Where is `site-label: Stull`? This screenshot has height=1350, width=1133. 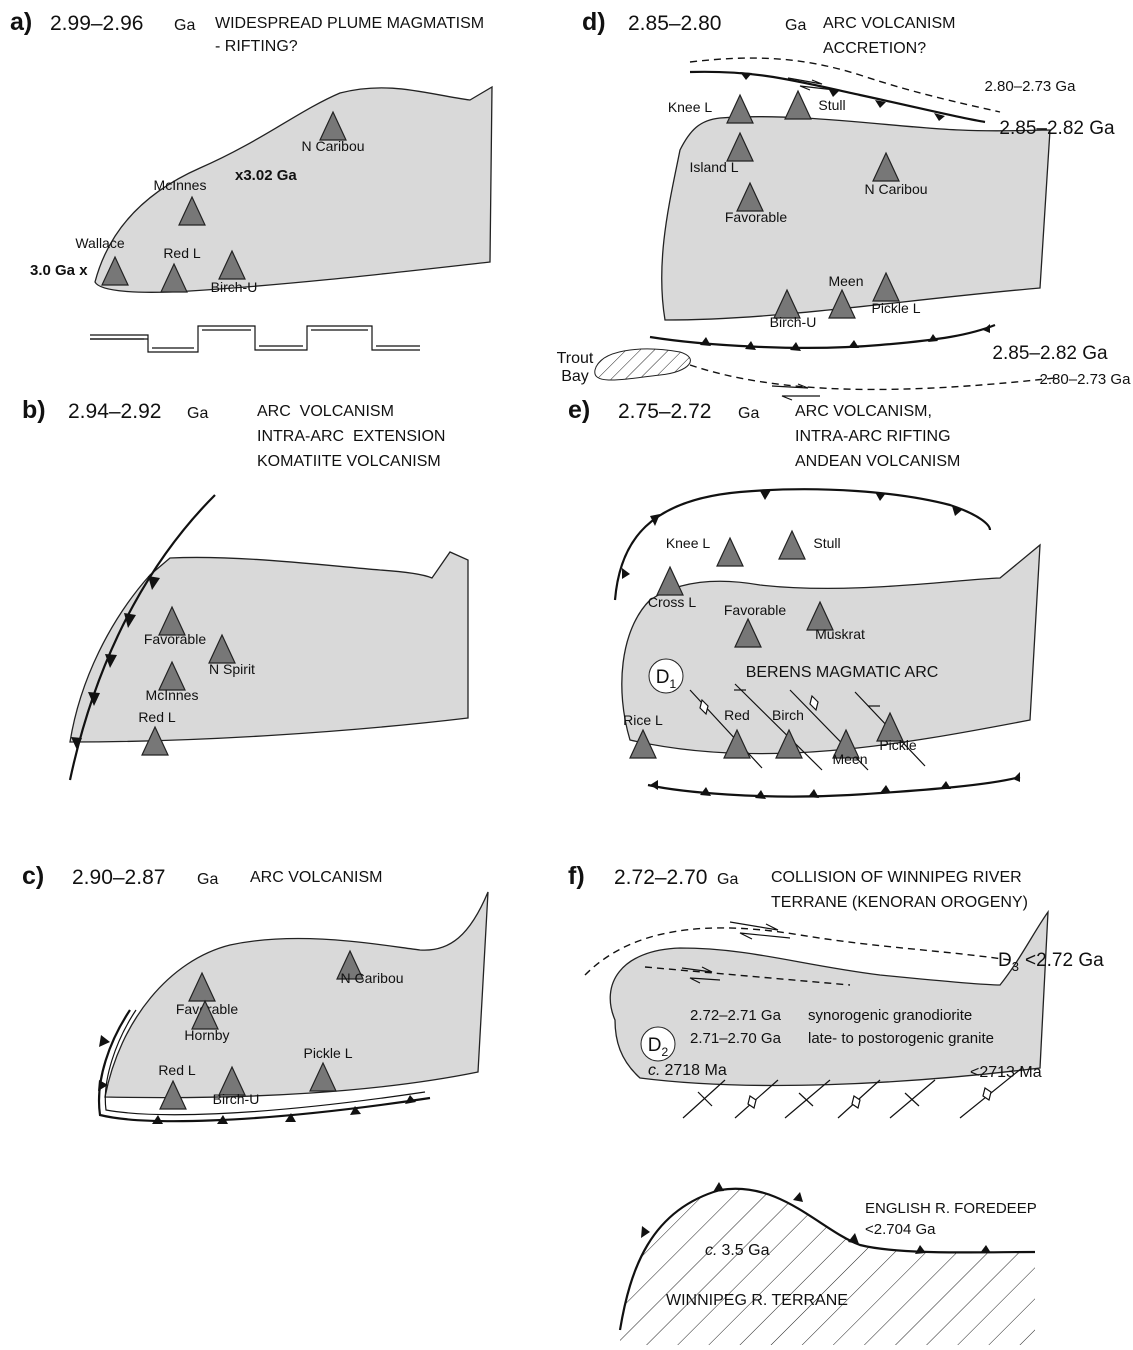
site-label: Stull is located at coordinates (826, 543).